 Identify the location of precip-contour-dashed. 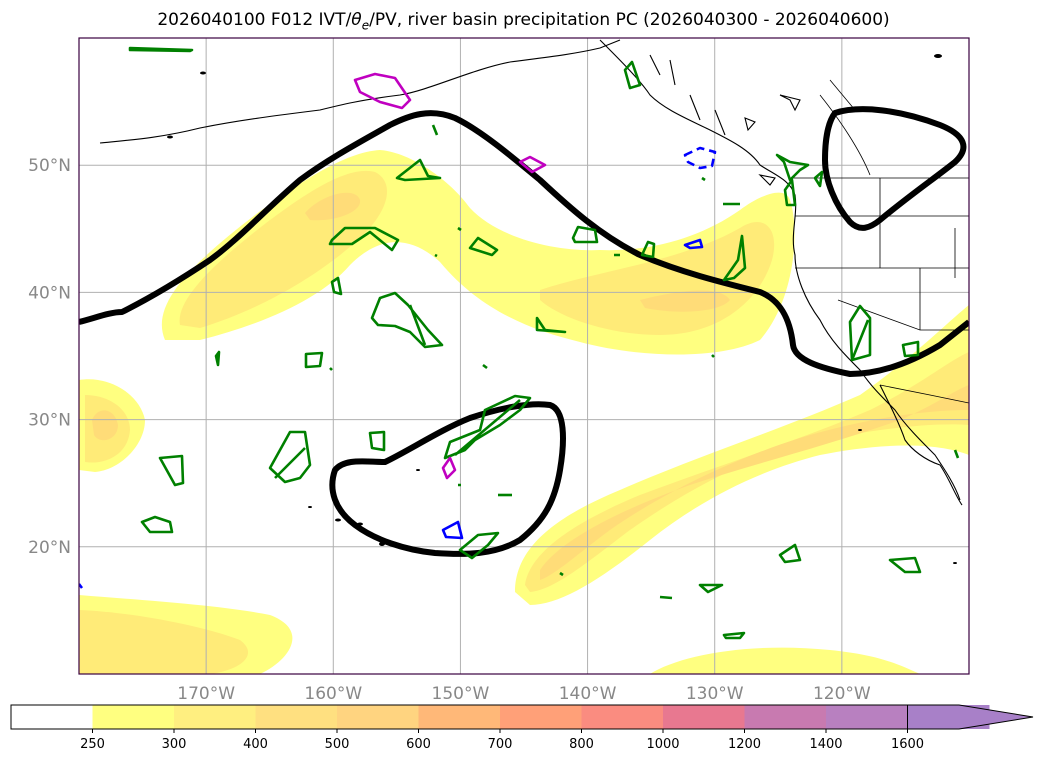
(700, 158).